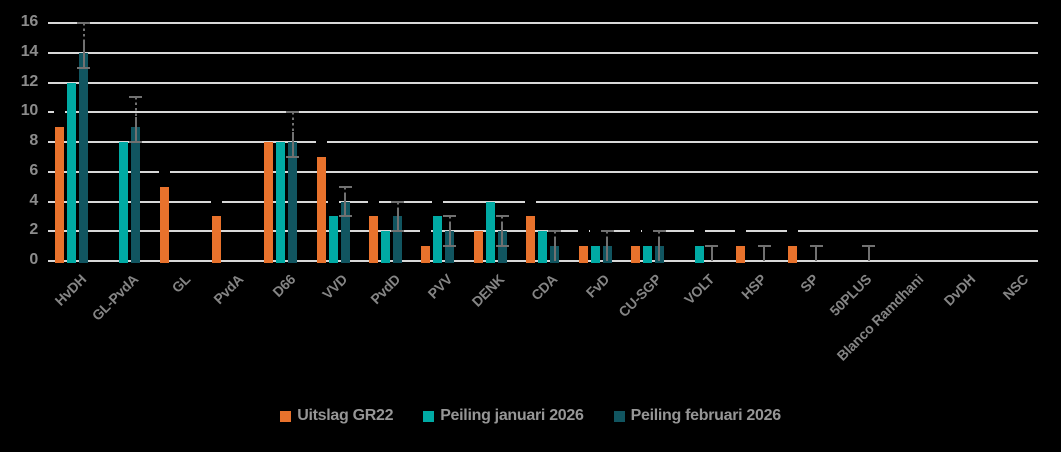 The image size is (1061, 452). Describe the element at coordinates (740, 254) in the screenshot. I see `bar-uitslag-gr22-hsp` at that location.